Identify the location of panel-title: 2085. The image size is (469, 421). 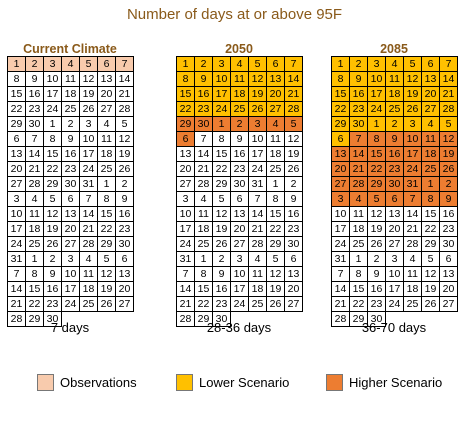
(394, 49).